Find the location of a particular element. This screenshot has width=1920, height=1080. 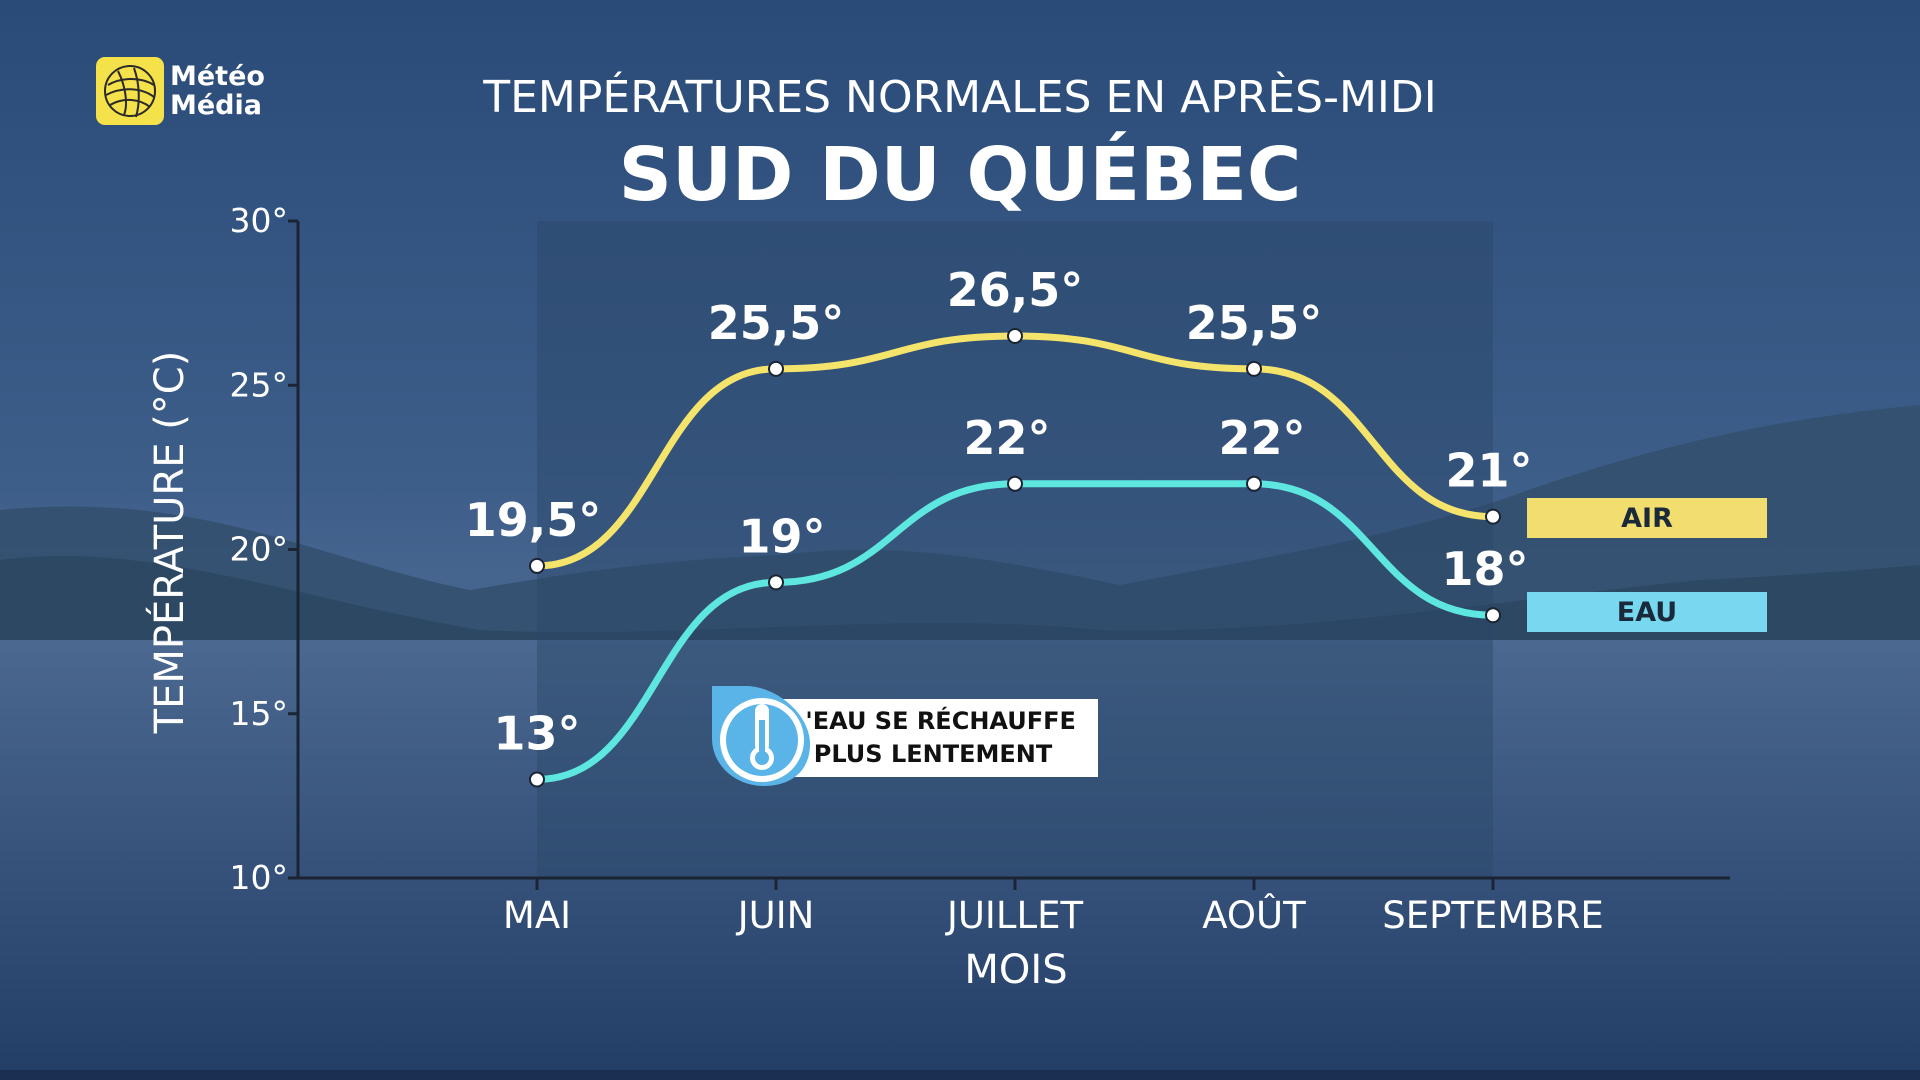

callout-line-2: PLUS LENTEMENT is located at coordinates (933, 754).